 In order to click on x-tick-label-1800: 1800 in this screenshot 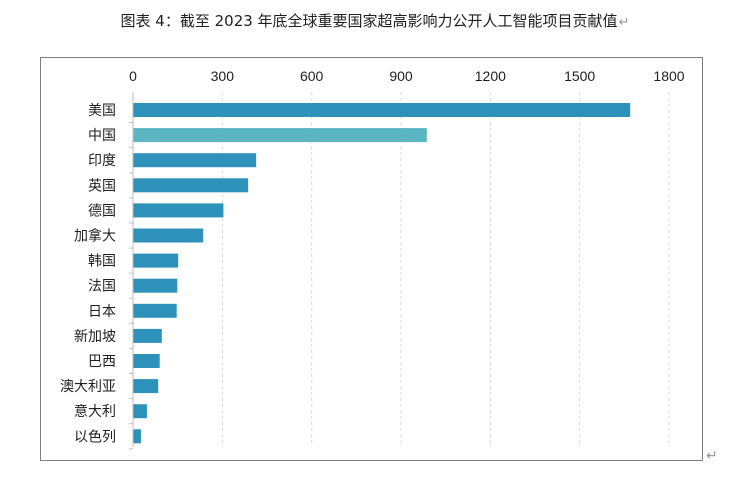, I will do `click(668, 76)`.